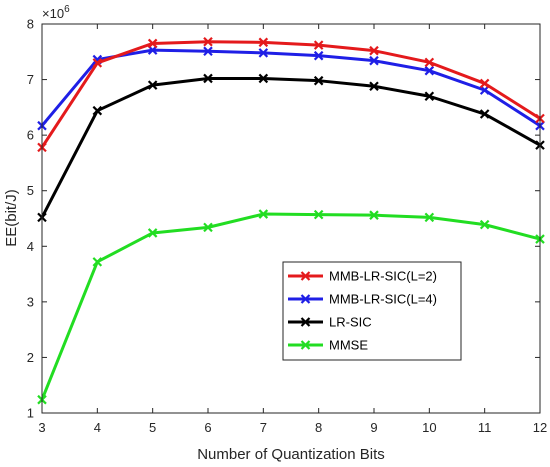  I want to click on legend-item: MMB-LR-SIC(L=4), so click(362, 299).